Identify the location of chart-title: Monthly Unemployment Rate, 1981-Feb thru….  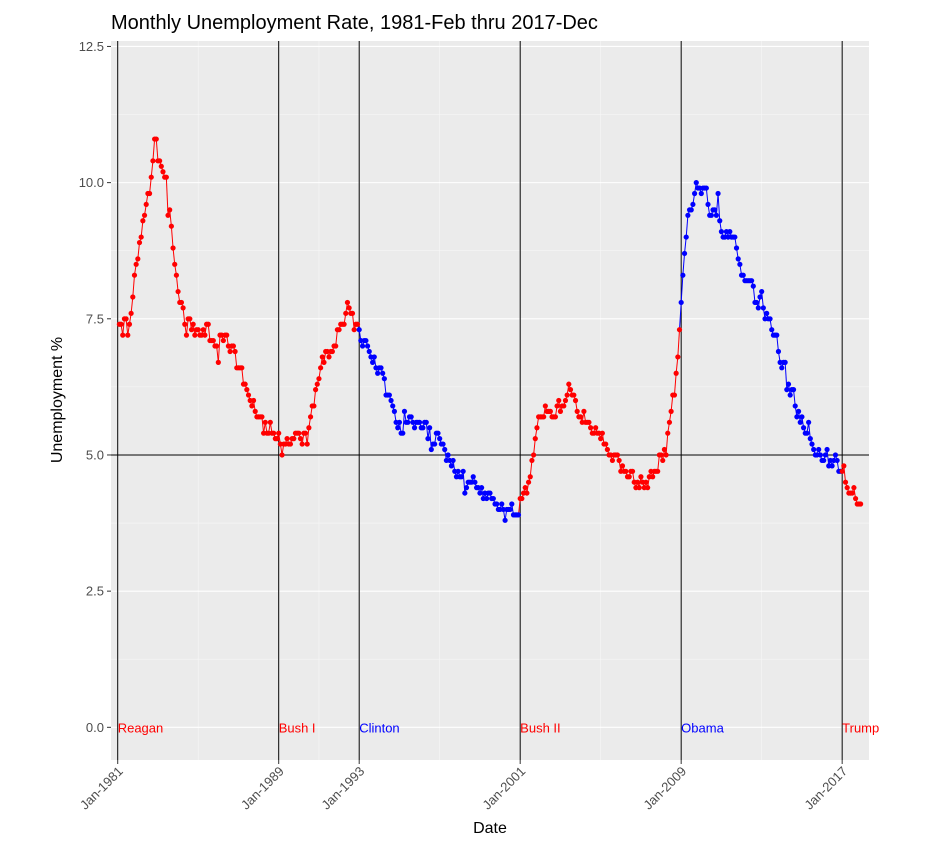
(354, 23).